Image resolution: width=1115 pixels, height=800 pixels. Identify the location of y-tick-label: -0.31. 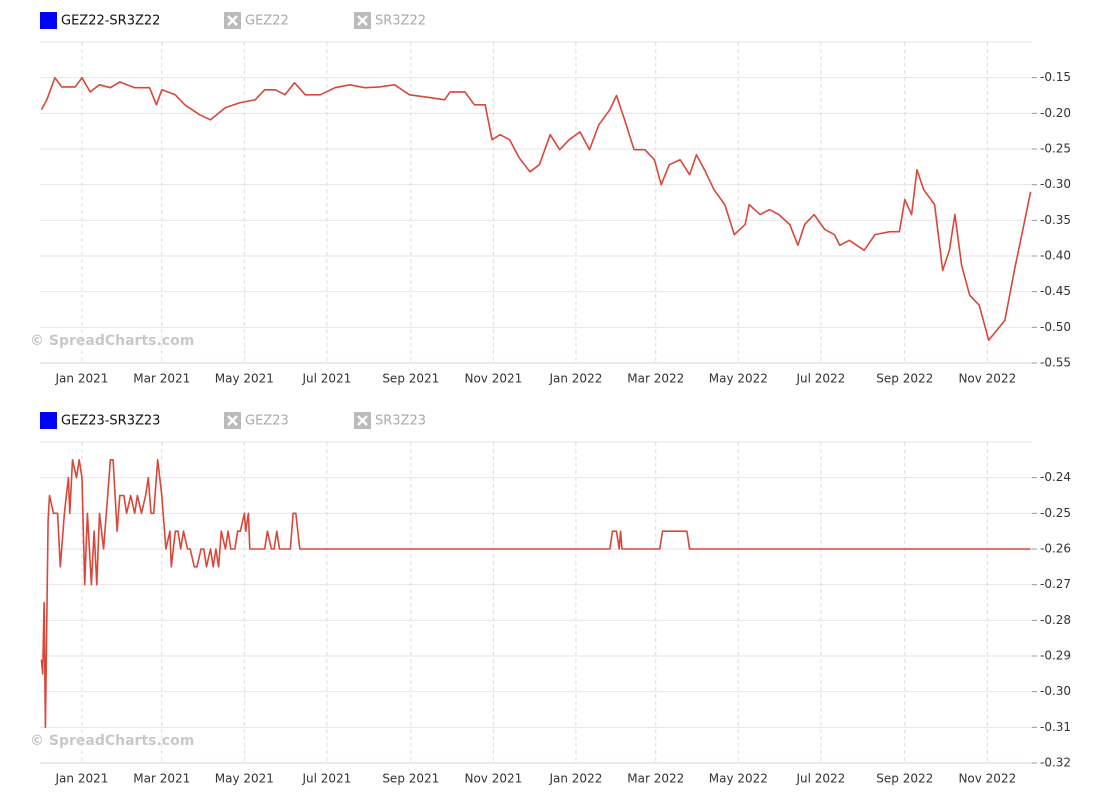
(1055, 727).